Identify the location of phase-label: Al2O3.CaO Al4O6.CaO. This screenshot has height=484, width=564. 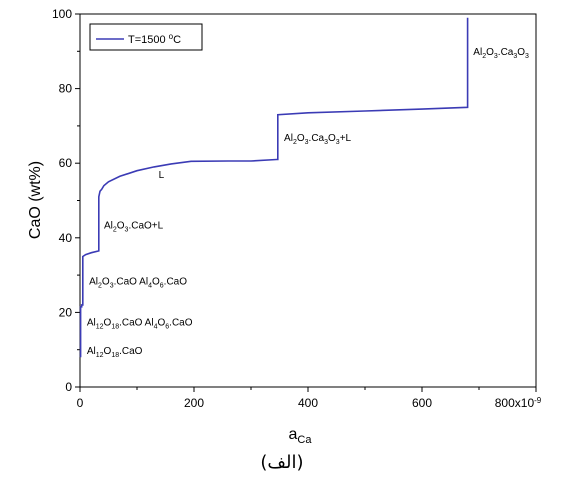
(138, 282).